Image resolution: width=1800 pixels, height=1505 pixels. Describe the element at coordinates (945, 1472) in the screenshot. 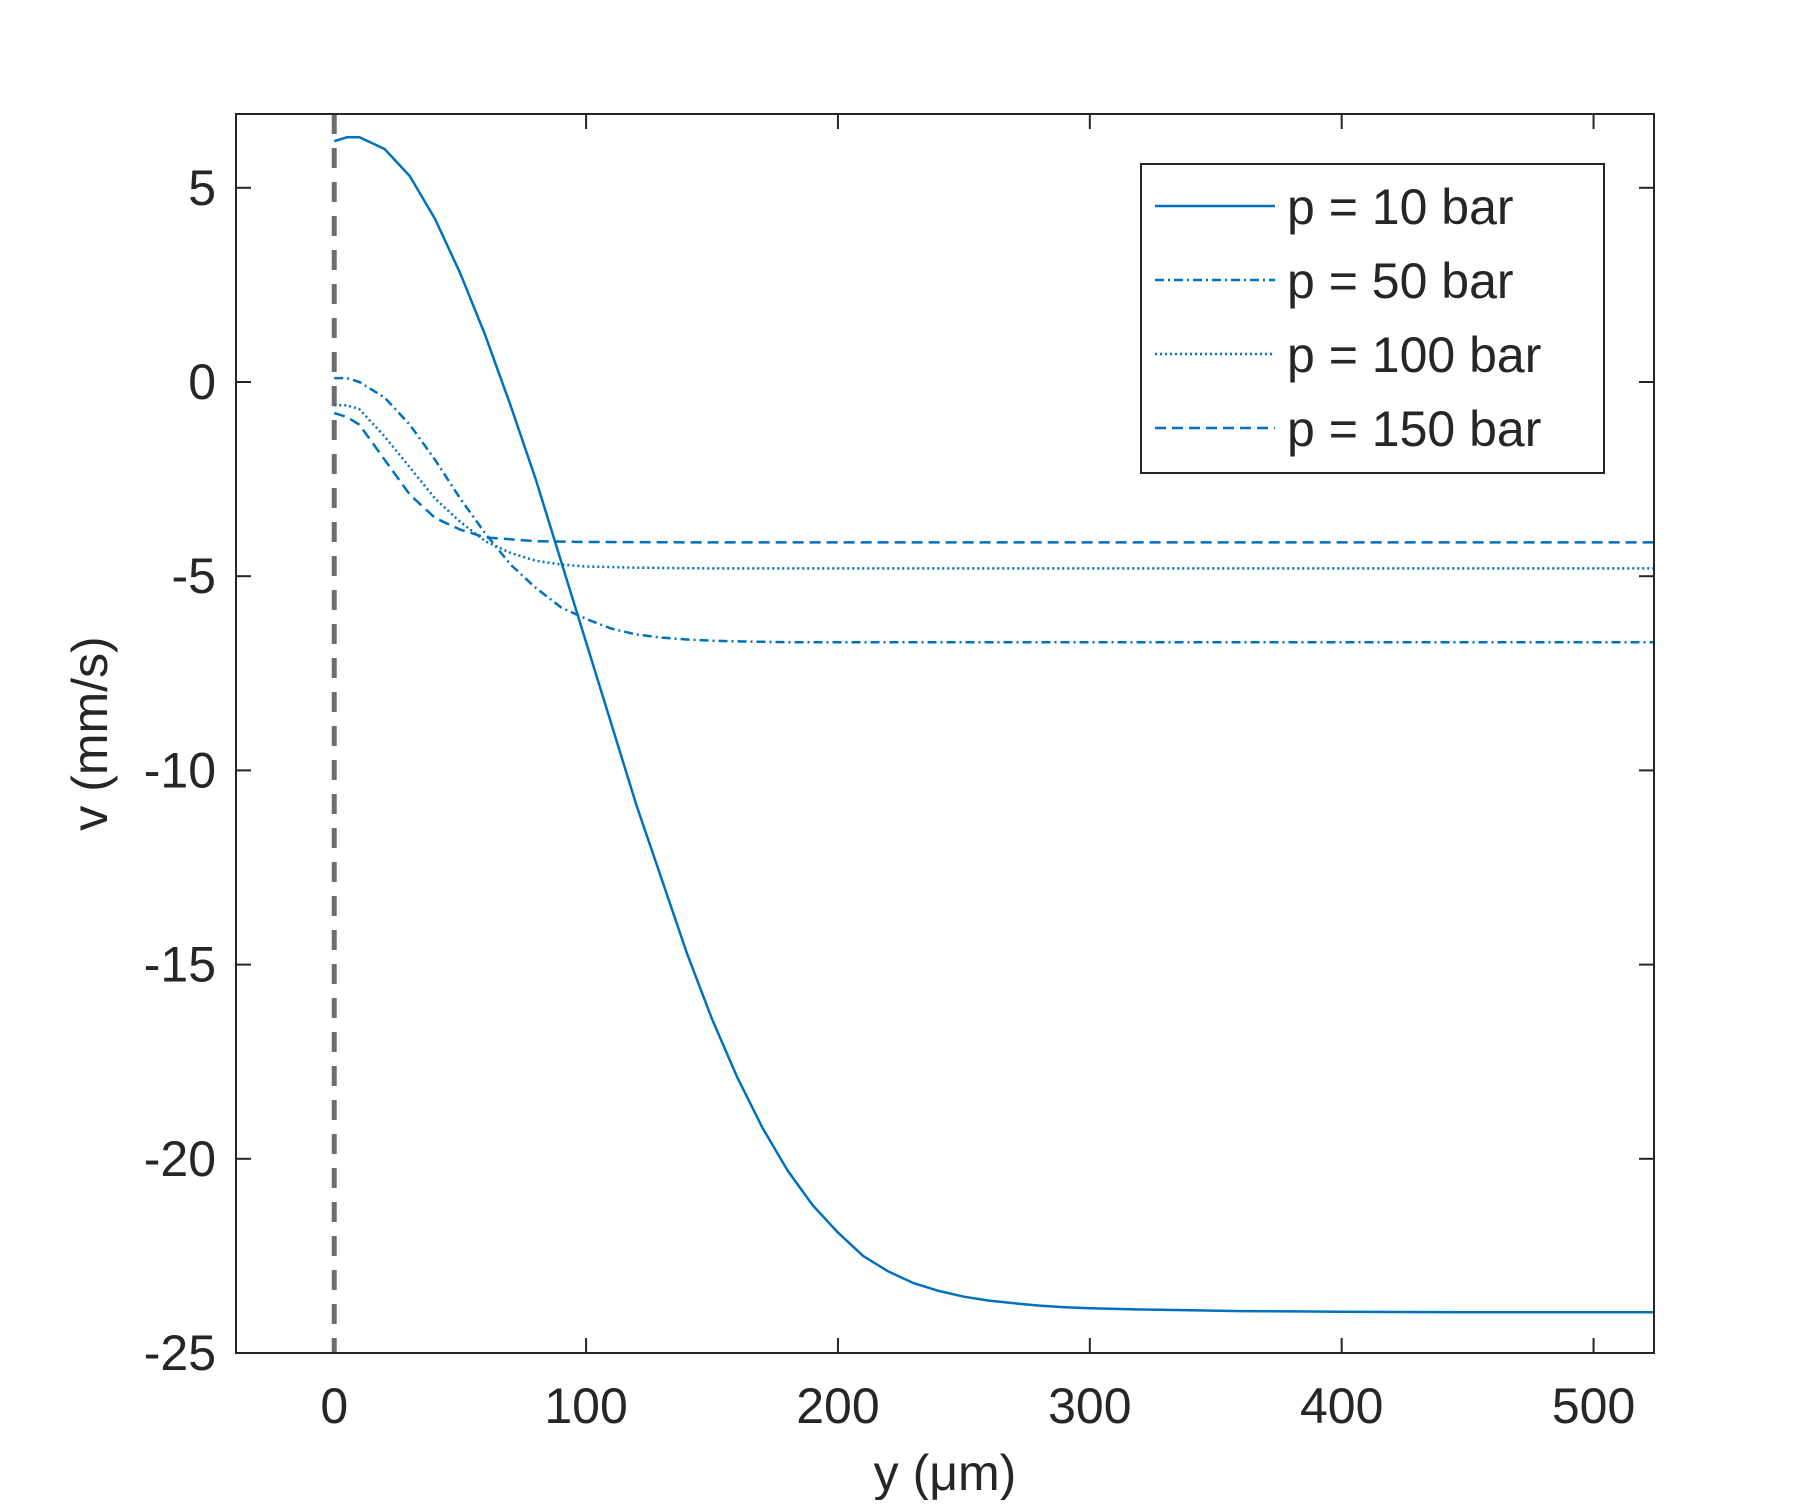

I see `x-axis-label: y (μm)` at that location.